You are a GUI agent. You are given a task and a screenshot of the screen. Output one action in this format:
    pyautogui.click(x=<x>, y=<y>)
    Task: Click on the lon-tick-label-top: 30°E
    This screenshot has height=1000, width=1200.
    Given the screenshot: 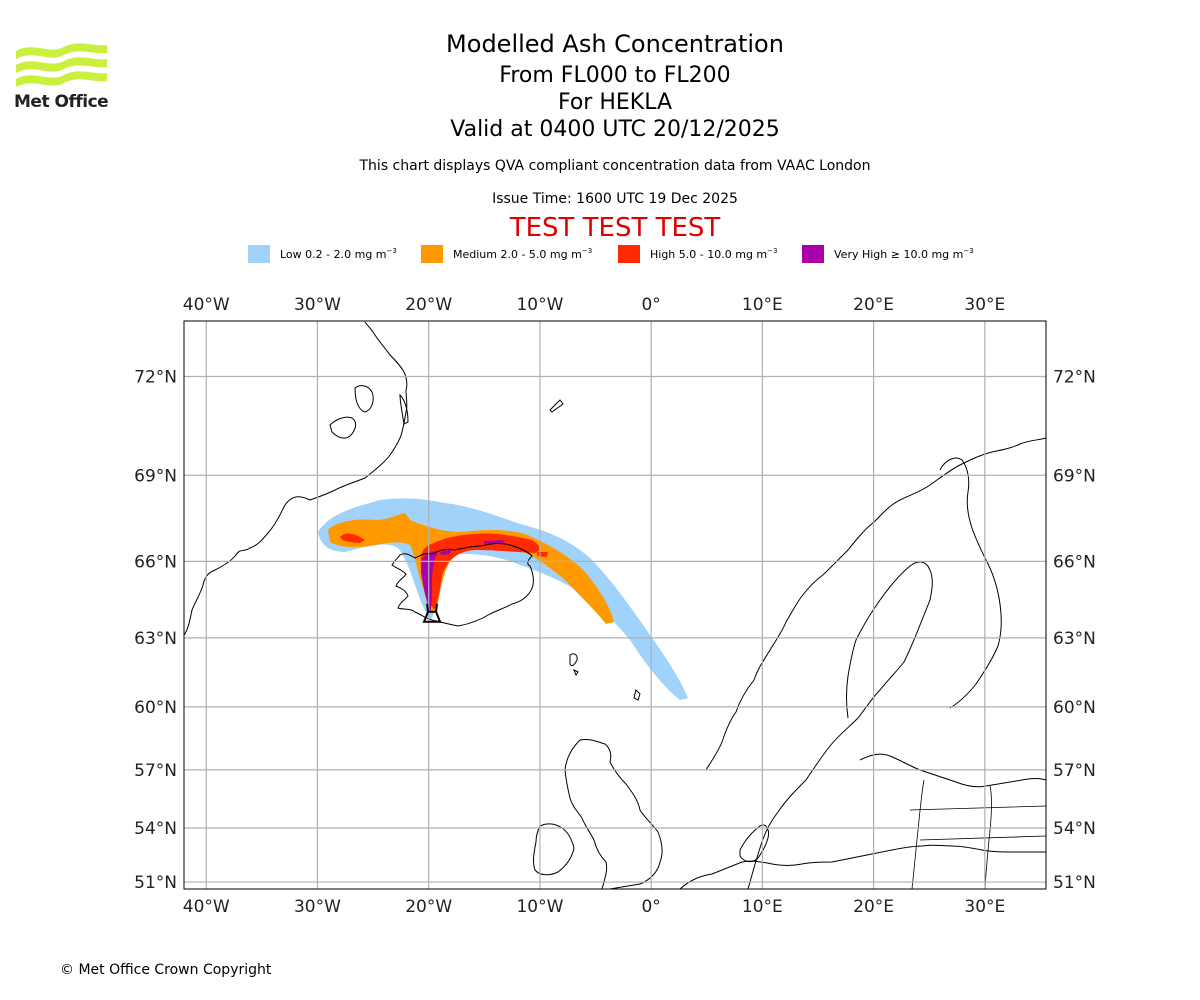 What is the action you would take?
    pyautogui.click(x=984, y=305)
    